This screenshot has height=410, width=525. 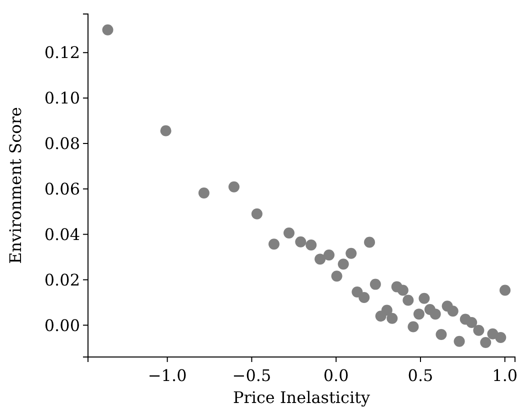 What do you see at coordinates (252, 375) in the screenshot?
I see `x-tick-label: −0.5` at bounding box center [252, 375].